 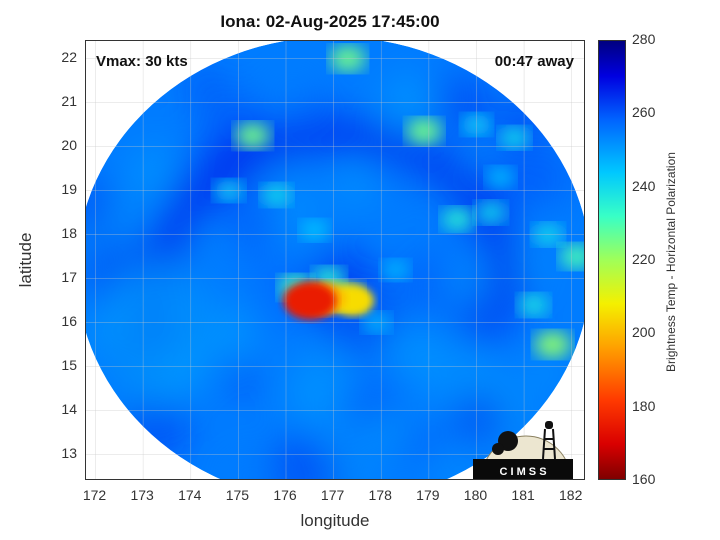 I want to click on colorbar-tick-label: 260, so click(x=644, y=112).